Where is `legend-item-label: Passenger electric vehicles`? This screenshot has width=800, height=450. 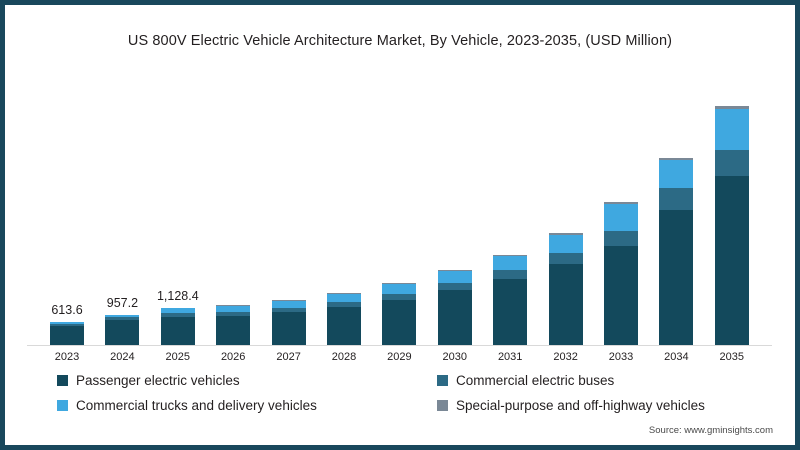
legend-item-label: Passenger electric vehicles is located at coordinates (158, 380).